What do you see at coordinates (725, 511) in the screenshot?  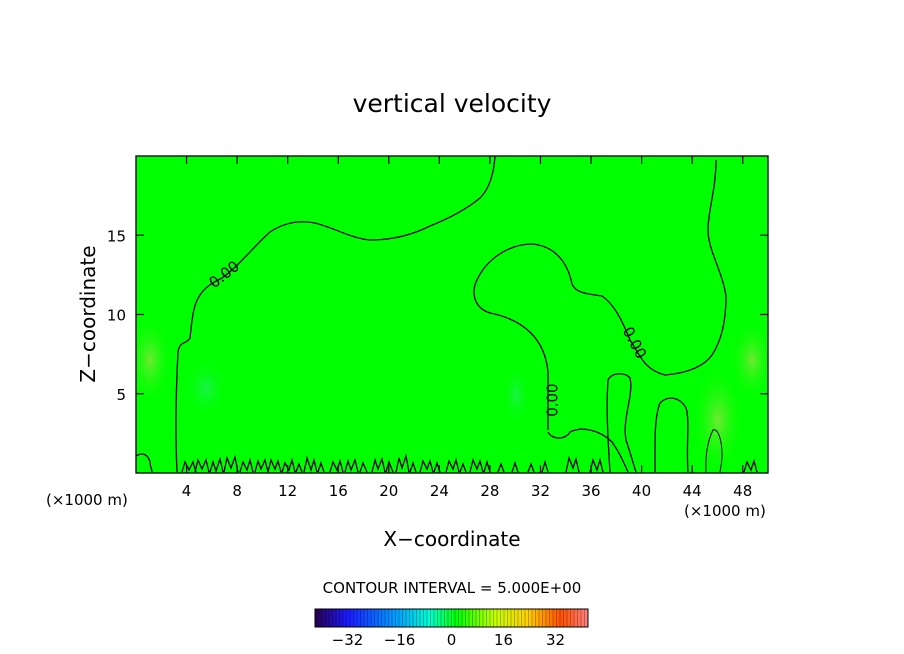 I see `x-unit-label-right: (×1000 m)` at bounding box center [725, 511].